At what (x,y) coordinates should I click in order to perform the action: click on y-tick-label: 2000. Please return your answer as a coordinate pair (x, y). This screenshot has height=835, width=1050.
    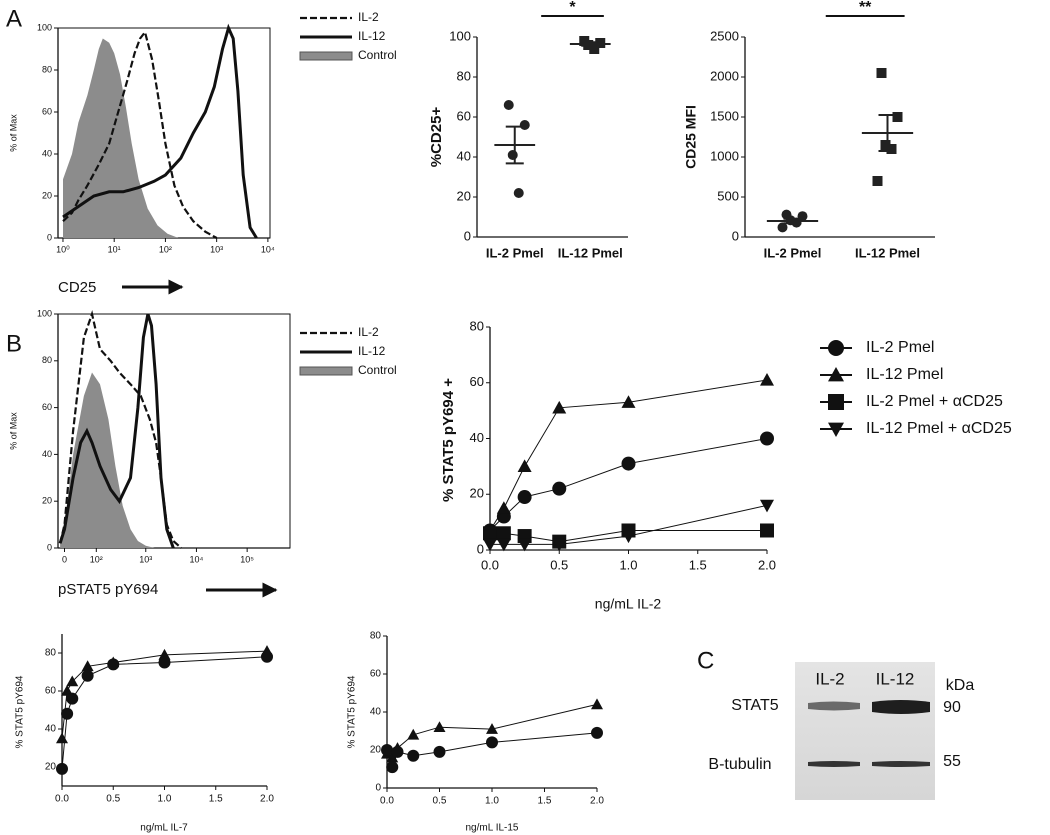
    Looking at the image, I should click on (724, 75).